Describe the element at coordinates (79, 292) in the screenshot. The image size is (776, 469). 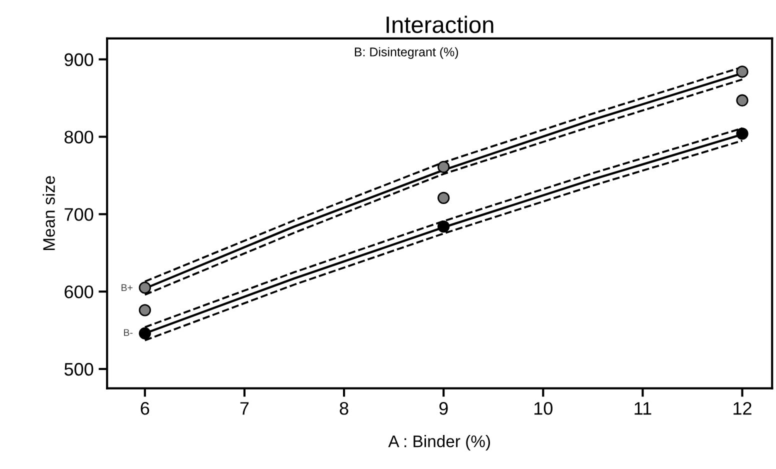
I see `y-tick-label: 600` at that location.